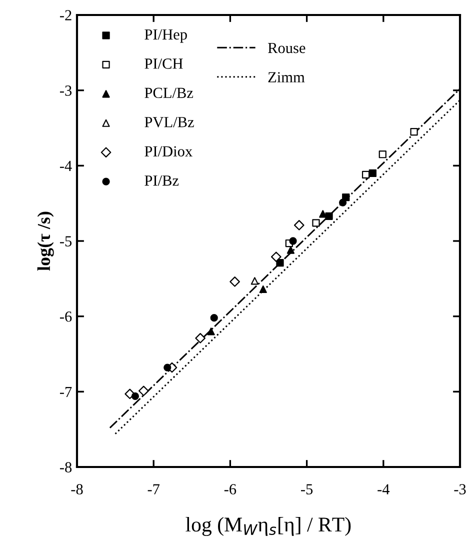 This screenshot has width=467, height=559. What do you see at coordinates (66, 317) in the screenshot?
I see `y-tick-label: -6` at bounding box center [66, 317].